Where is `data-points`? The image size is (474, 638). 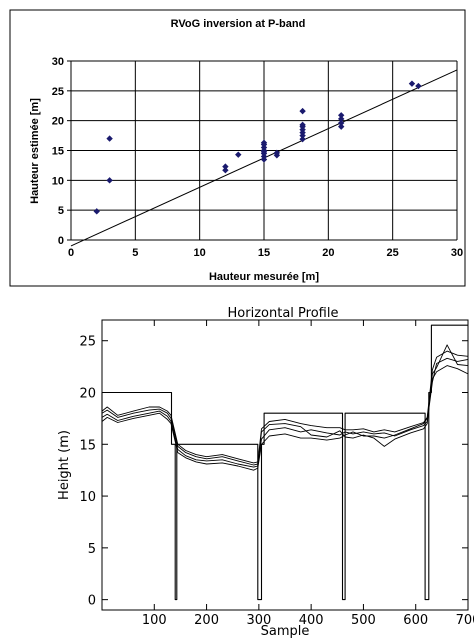
data-points is located at coordinates (257, 147).